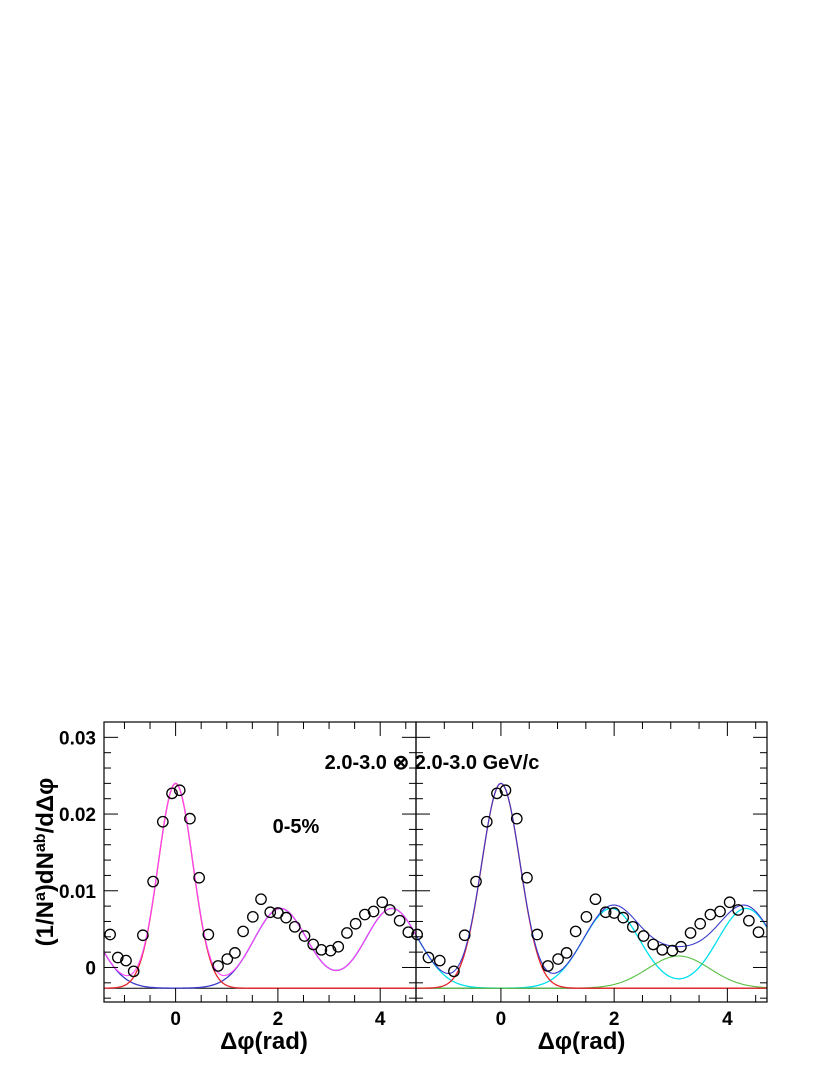 This screenshot has height=1075, width=830. What do you see at coordinates (77, 892) in the screenshot?
I see `y-tick-label: 0.01` at bounding box center [77, 892].